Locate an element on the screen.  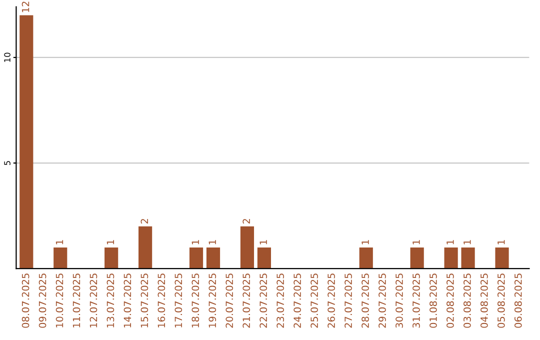
x-tick-label: 22.07.2025 is located at coordinates (264, 301).